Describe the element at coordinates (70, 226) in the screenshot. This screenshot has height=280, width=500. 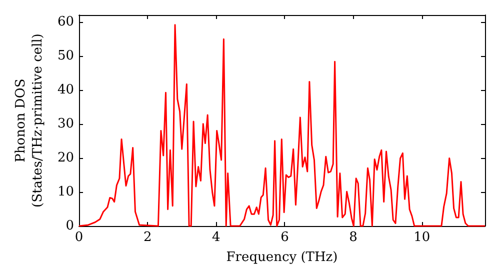
I see `y-tick-label: 0` at that location.